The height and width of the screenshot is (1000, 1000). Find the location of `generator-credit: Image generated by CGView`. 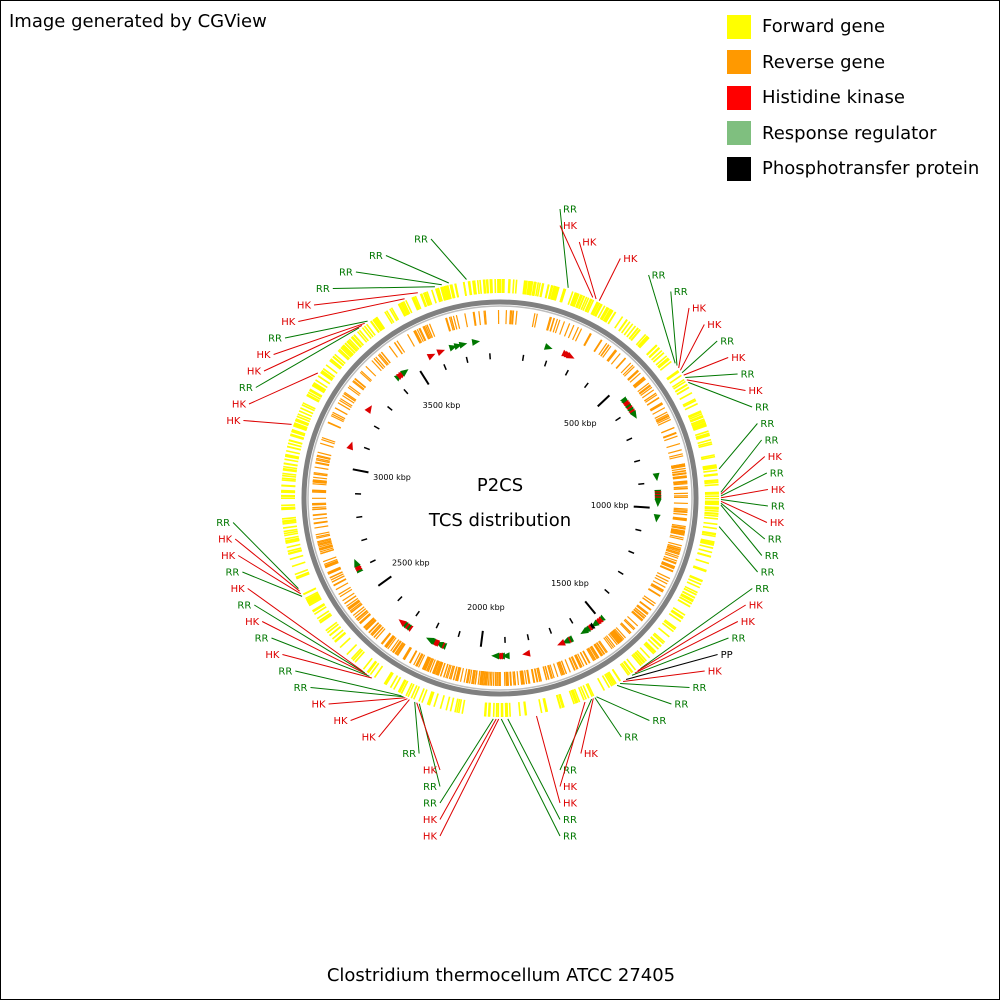

generator-credit: Image generated by CGView is located at coordinates (138, 21).